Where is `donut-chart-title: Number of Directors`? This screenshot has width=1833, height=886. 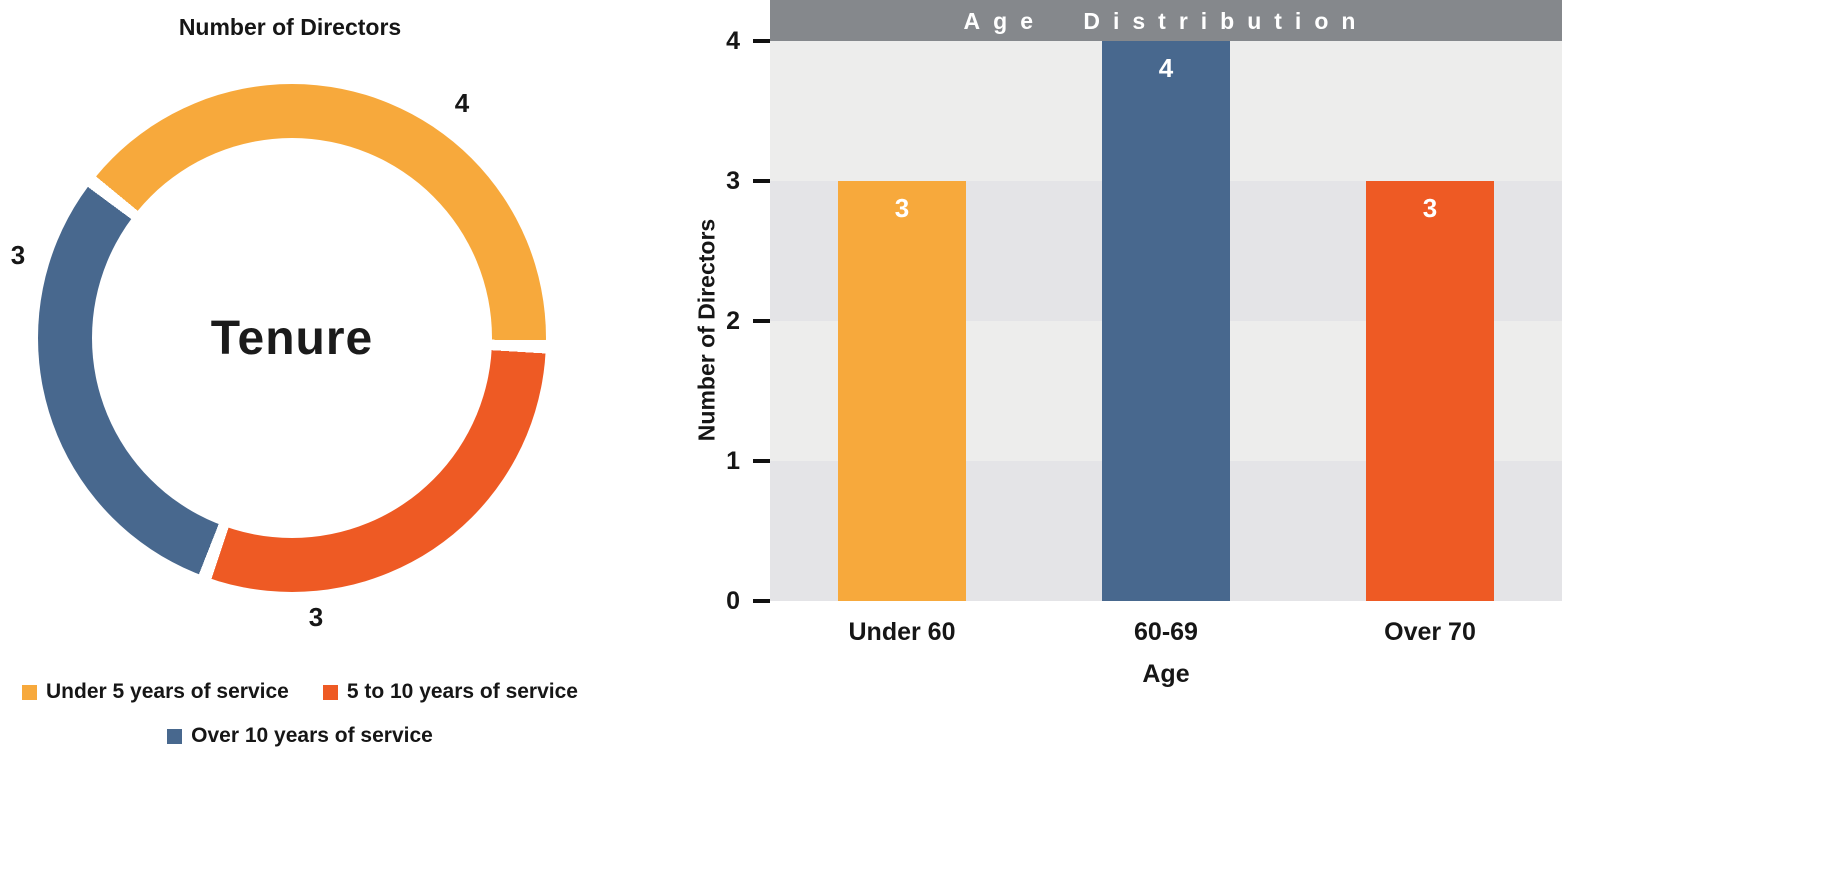 donut-chart-title: Number of Directors is located at coordinates (290, 27).